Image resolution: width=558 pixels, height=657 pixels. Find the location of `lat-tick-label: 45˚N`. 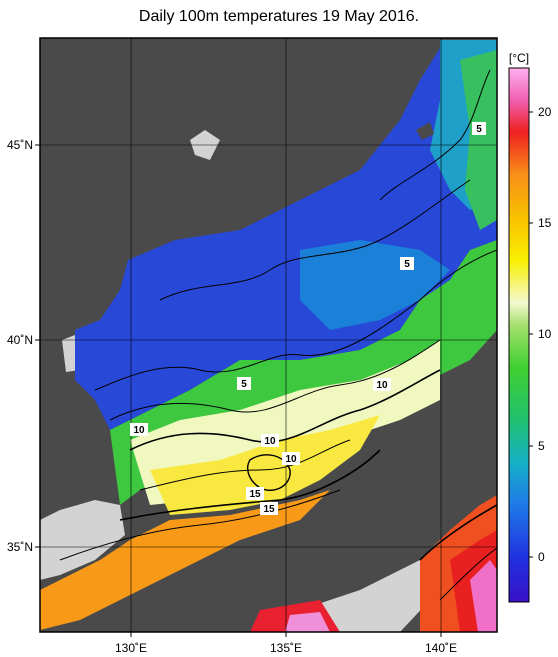

lat-tick-label: 45˚N is located at coordinates (20, 145).